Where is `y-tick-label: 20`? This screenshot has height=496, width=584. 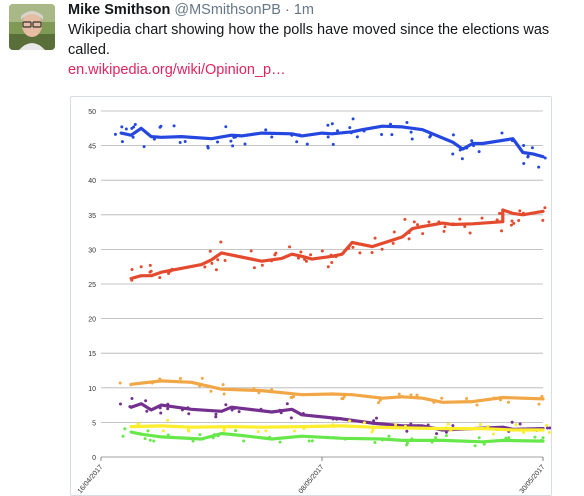
y-tick-label: 20 is located at coordinates (92, 320).